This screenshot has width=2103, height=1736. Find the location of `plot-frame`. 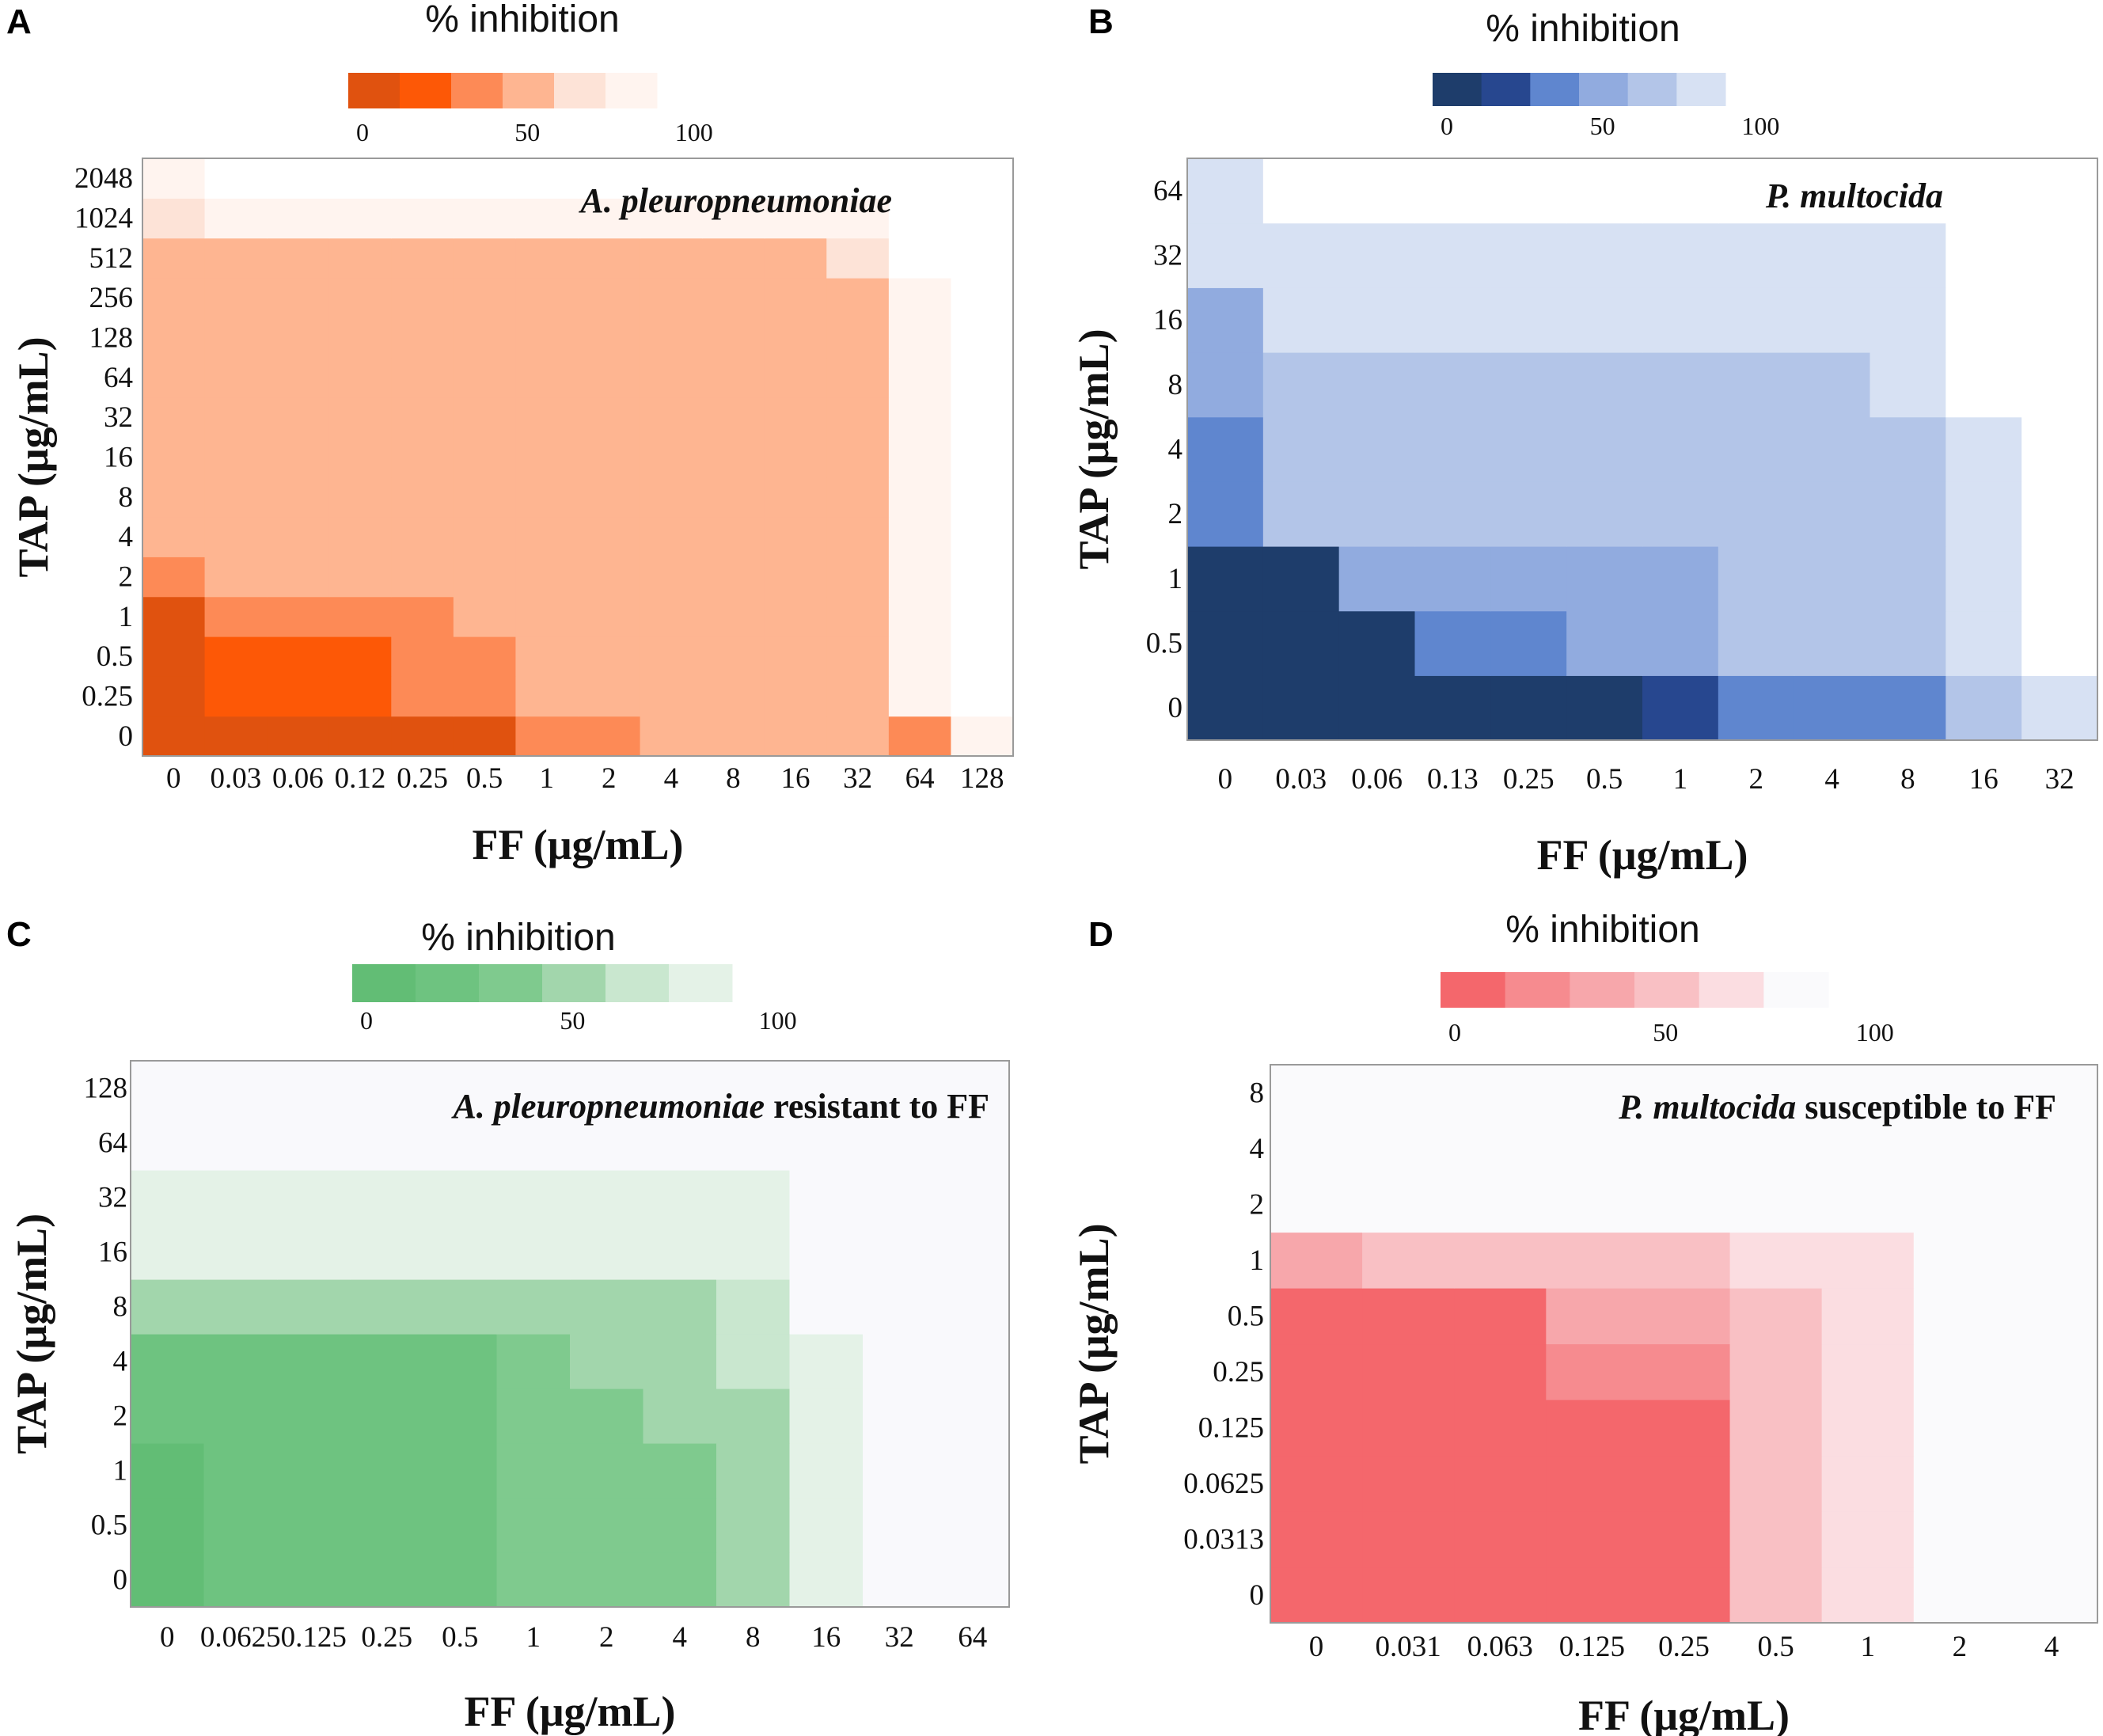

plot-frame is located at coordinates (1642, 450).